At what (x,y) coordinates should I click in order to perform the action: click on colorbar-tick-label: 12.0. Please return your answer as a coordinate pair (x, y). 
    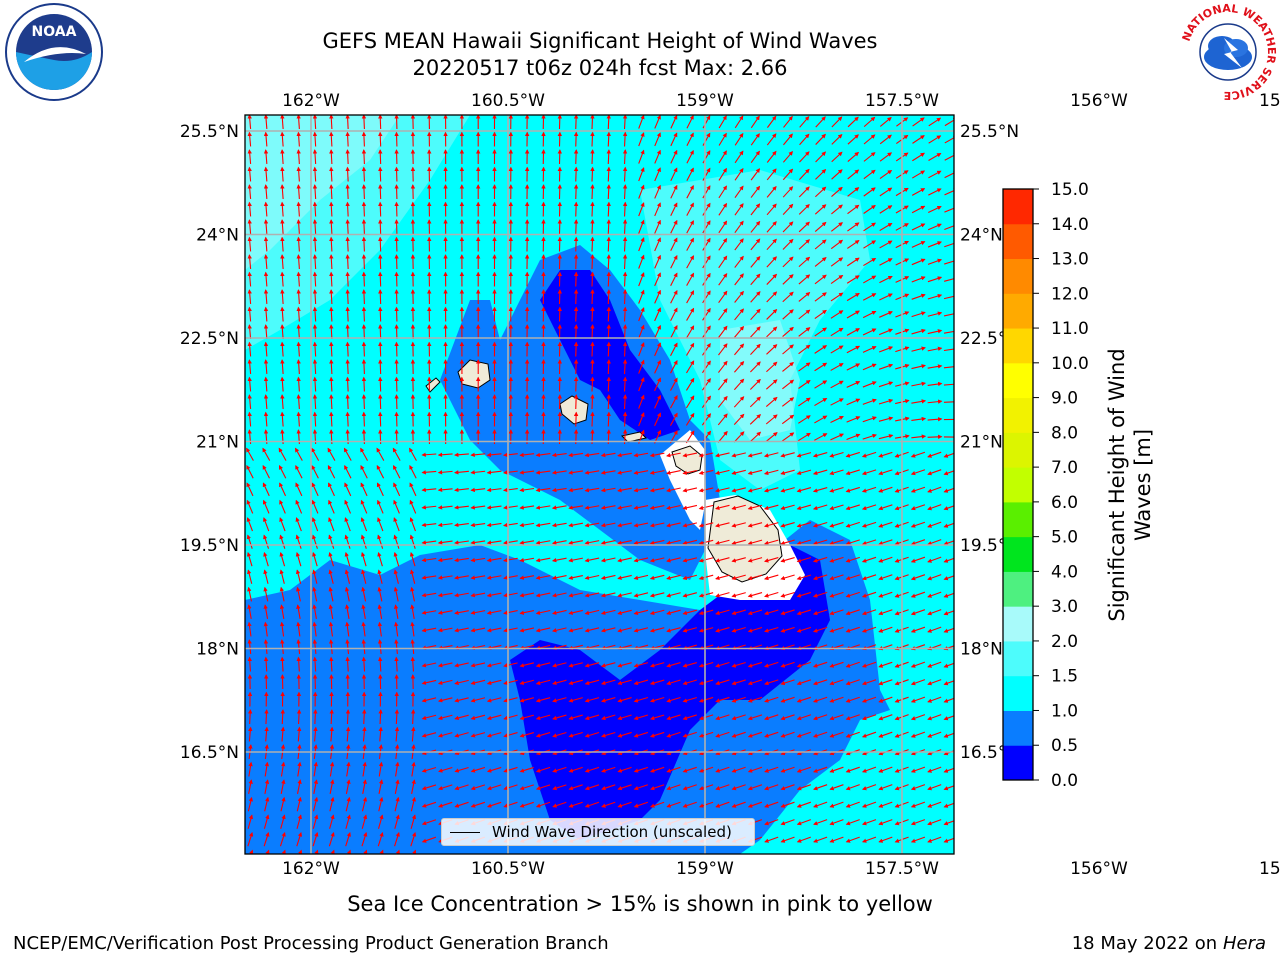
    Looking at the image, I should click on (1070, 294).